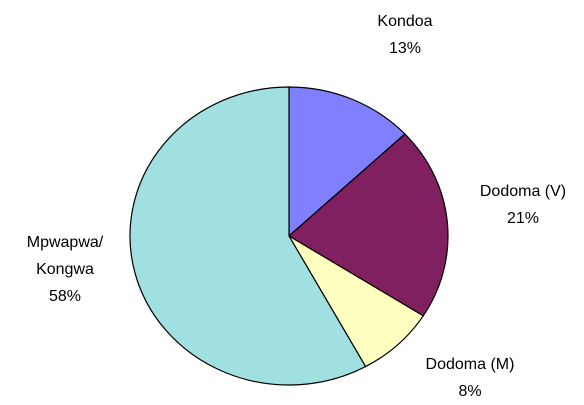 The width and height of the screenshot is (584, 405). What do you see at coordinates (404, 21) in the screenshot?
I see `slice-category-label: Kondoa` at bounding box center [404, 21].